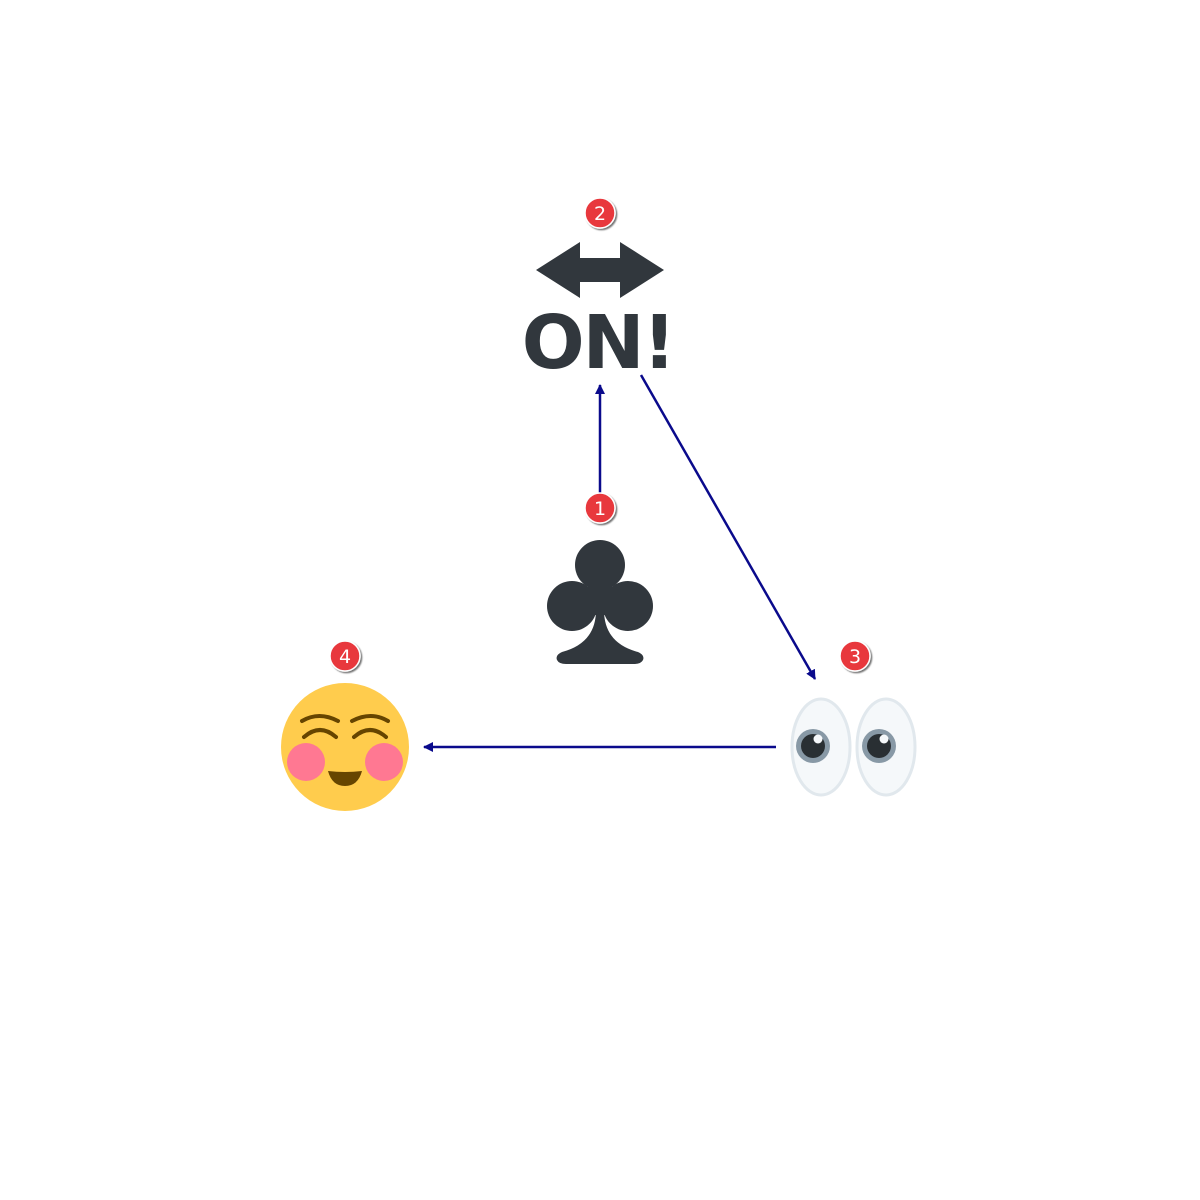 The height and width of the screenshot is (1200, 1200). I want to click on node-1-badge-label: 1, so click(600, 509).